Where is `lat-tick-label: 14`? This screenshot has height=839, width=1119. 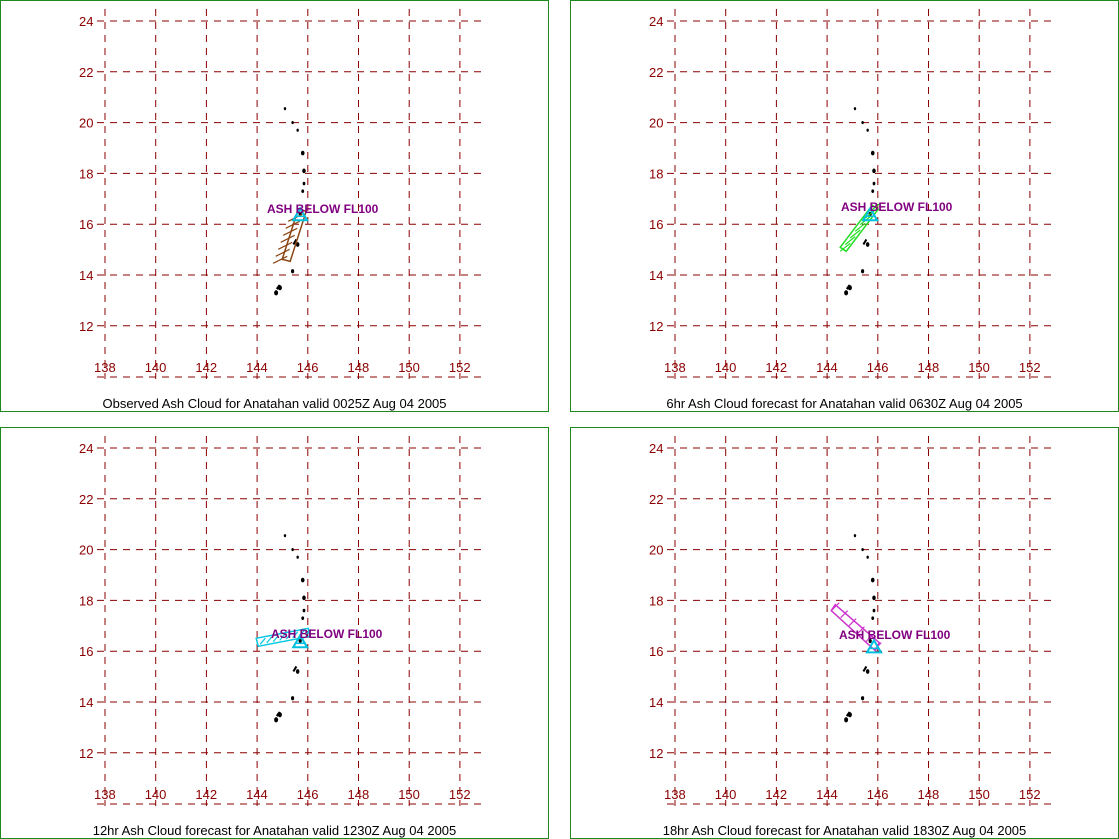
lat-tick-label: 14 is located at coordinates (656, 702).